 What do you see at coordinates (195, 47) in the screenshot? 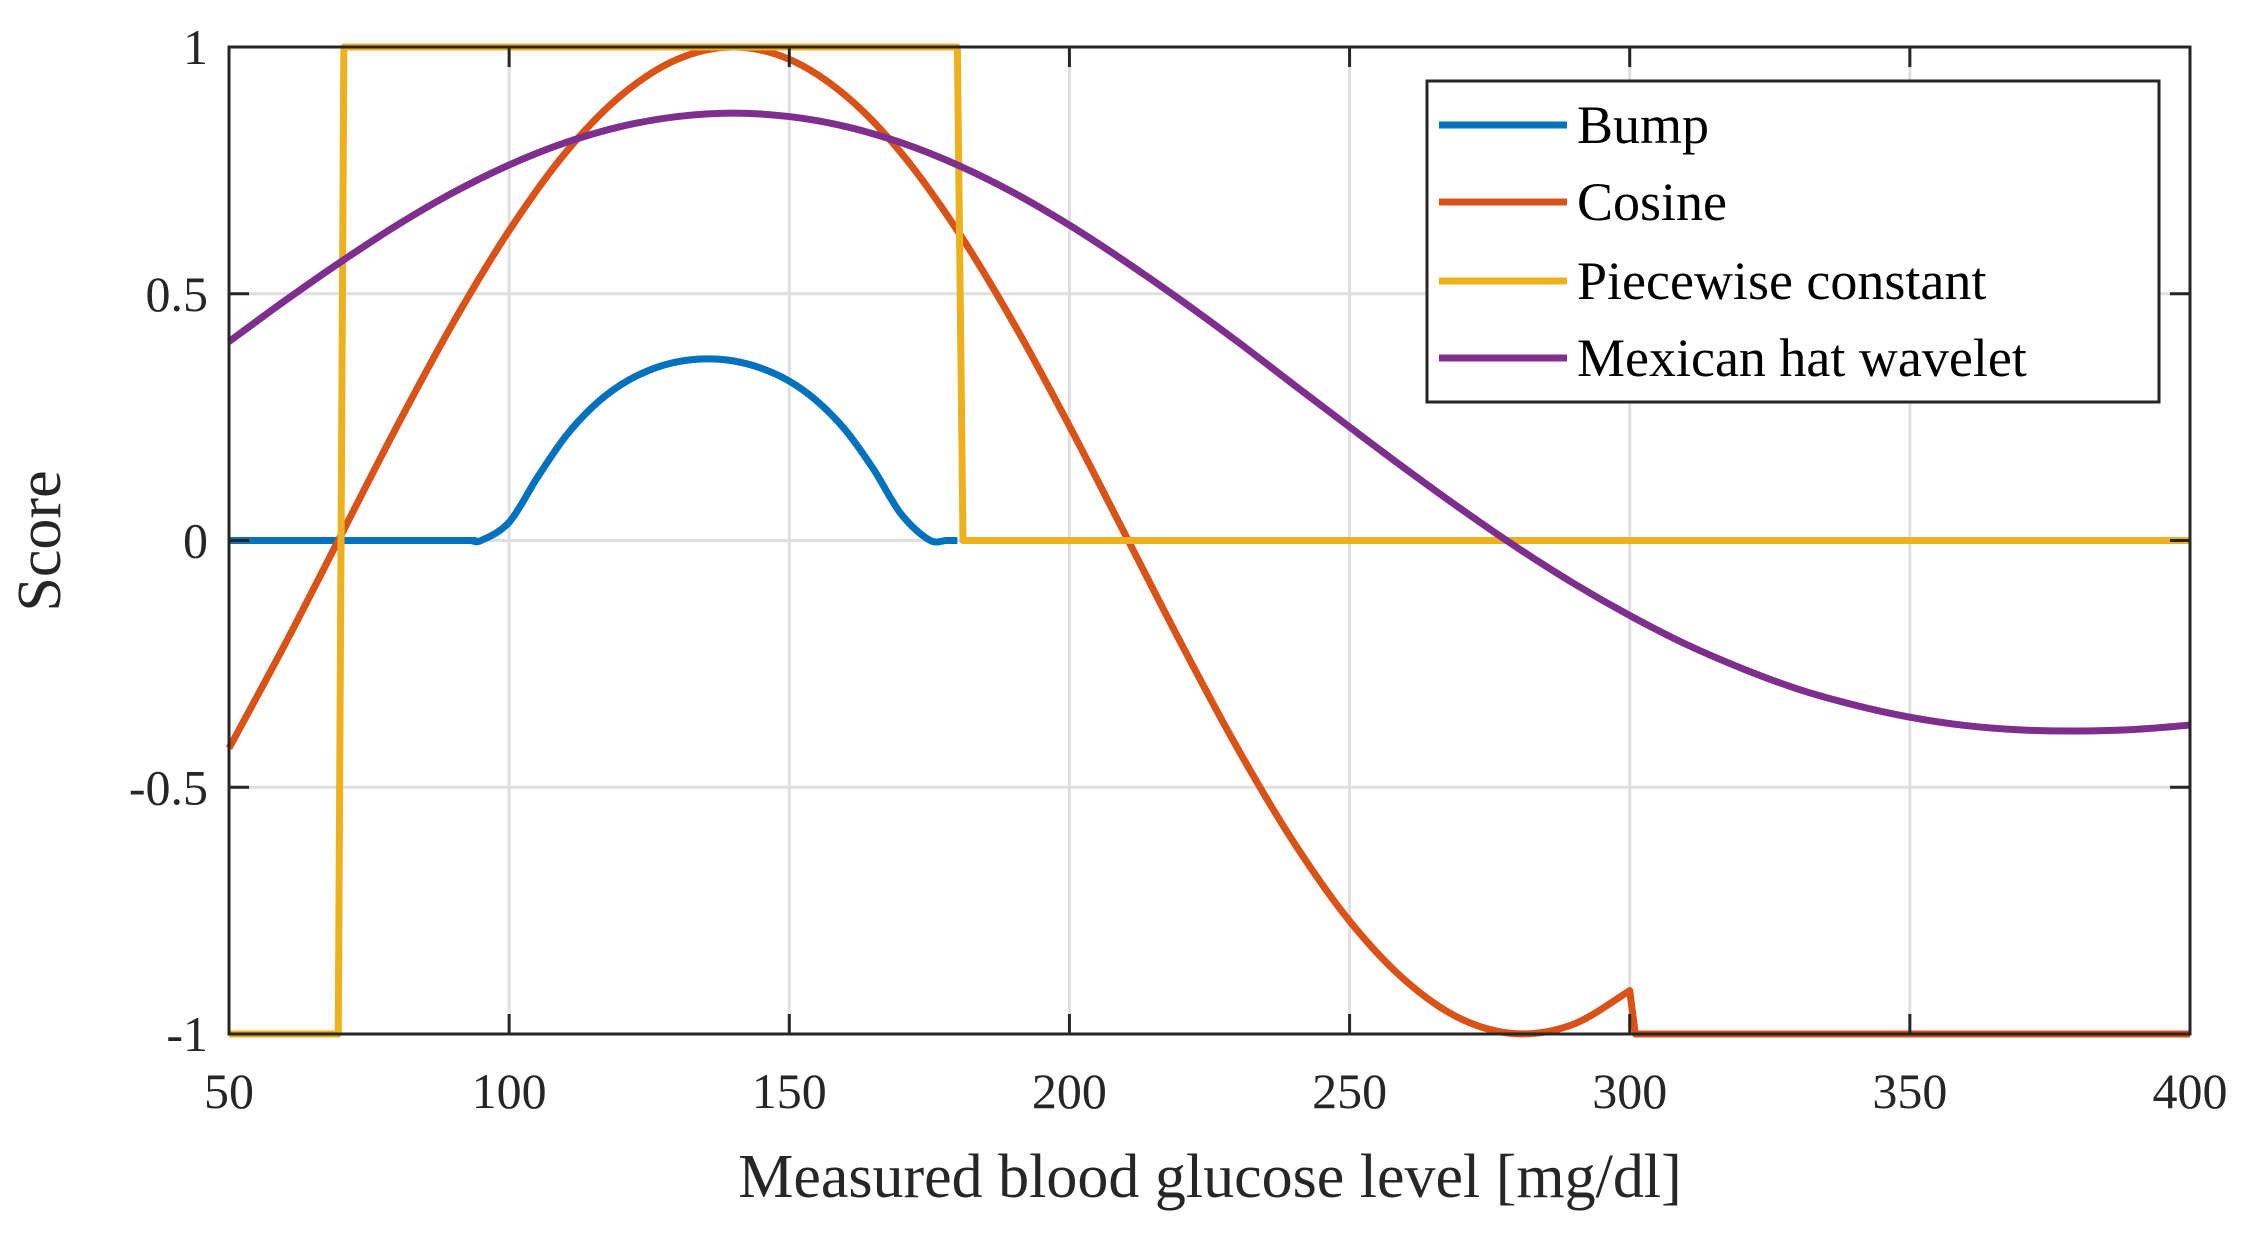
I see `y-tick-label: 1` at bounding box center [195, 47].